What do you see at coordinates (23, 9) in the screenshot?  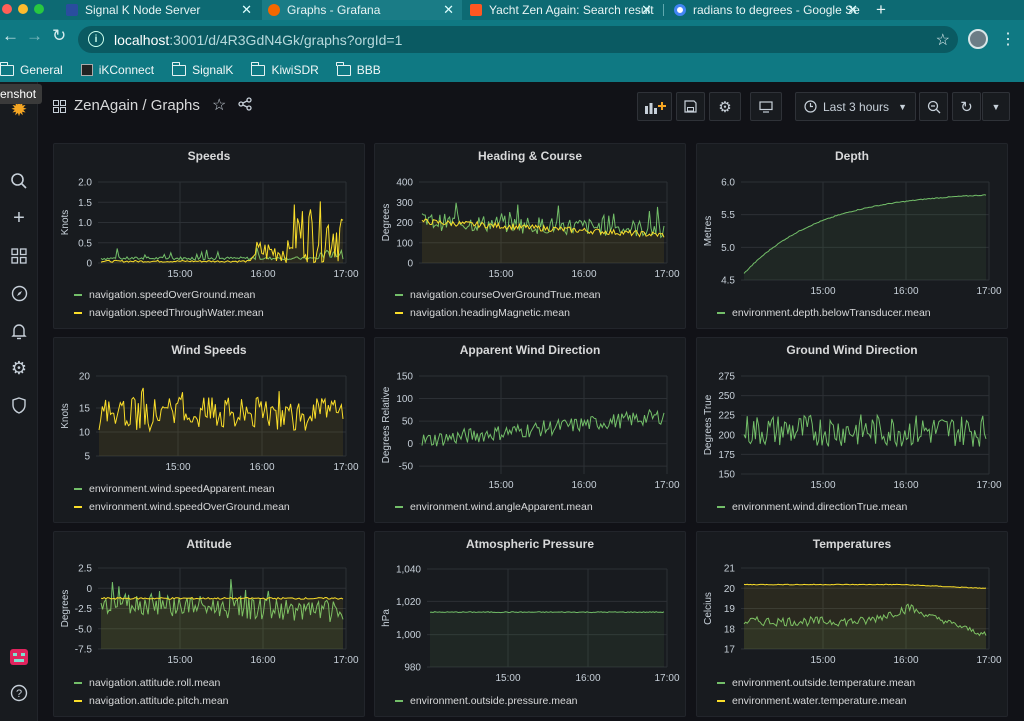 I see `minimize-window-button` at bounding box center [23, 9].